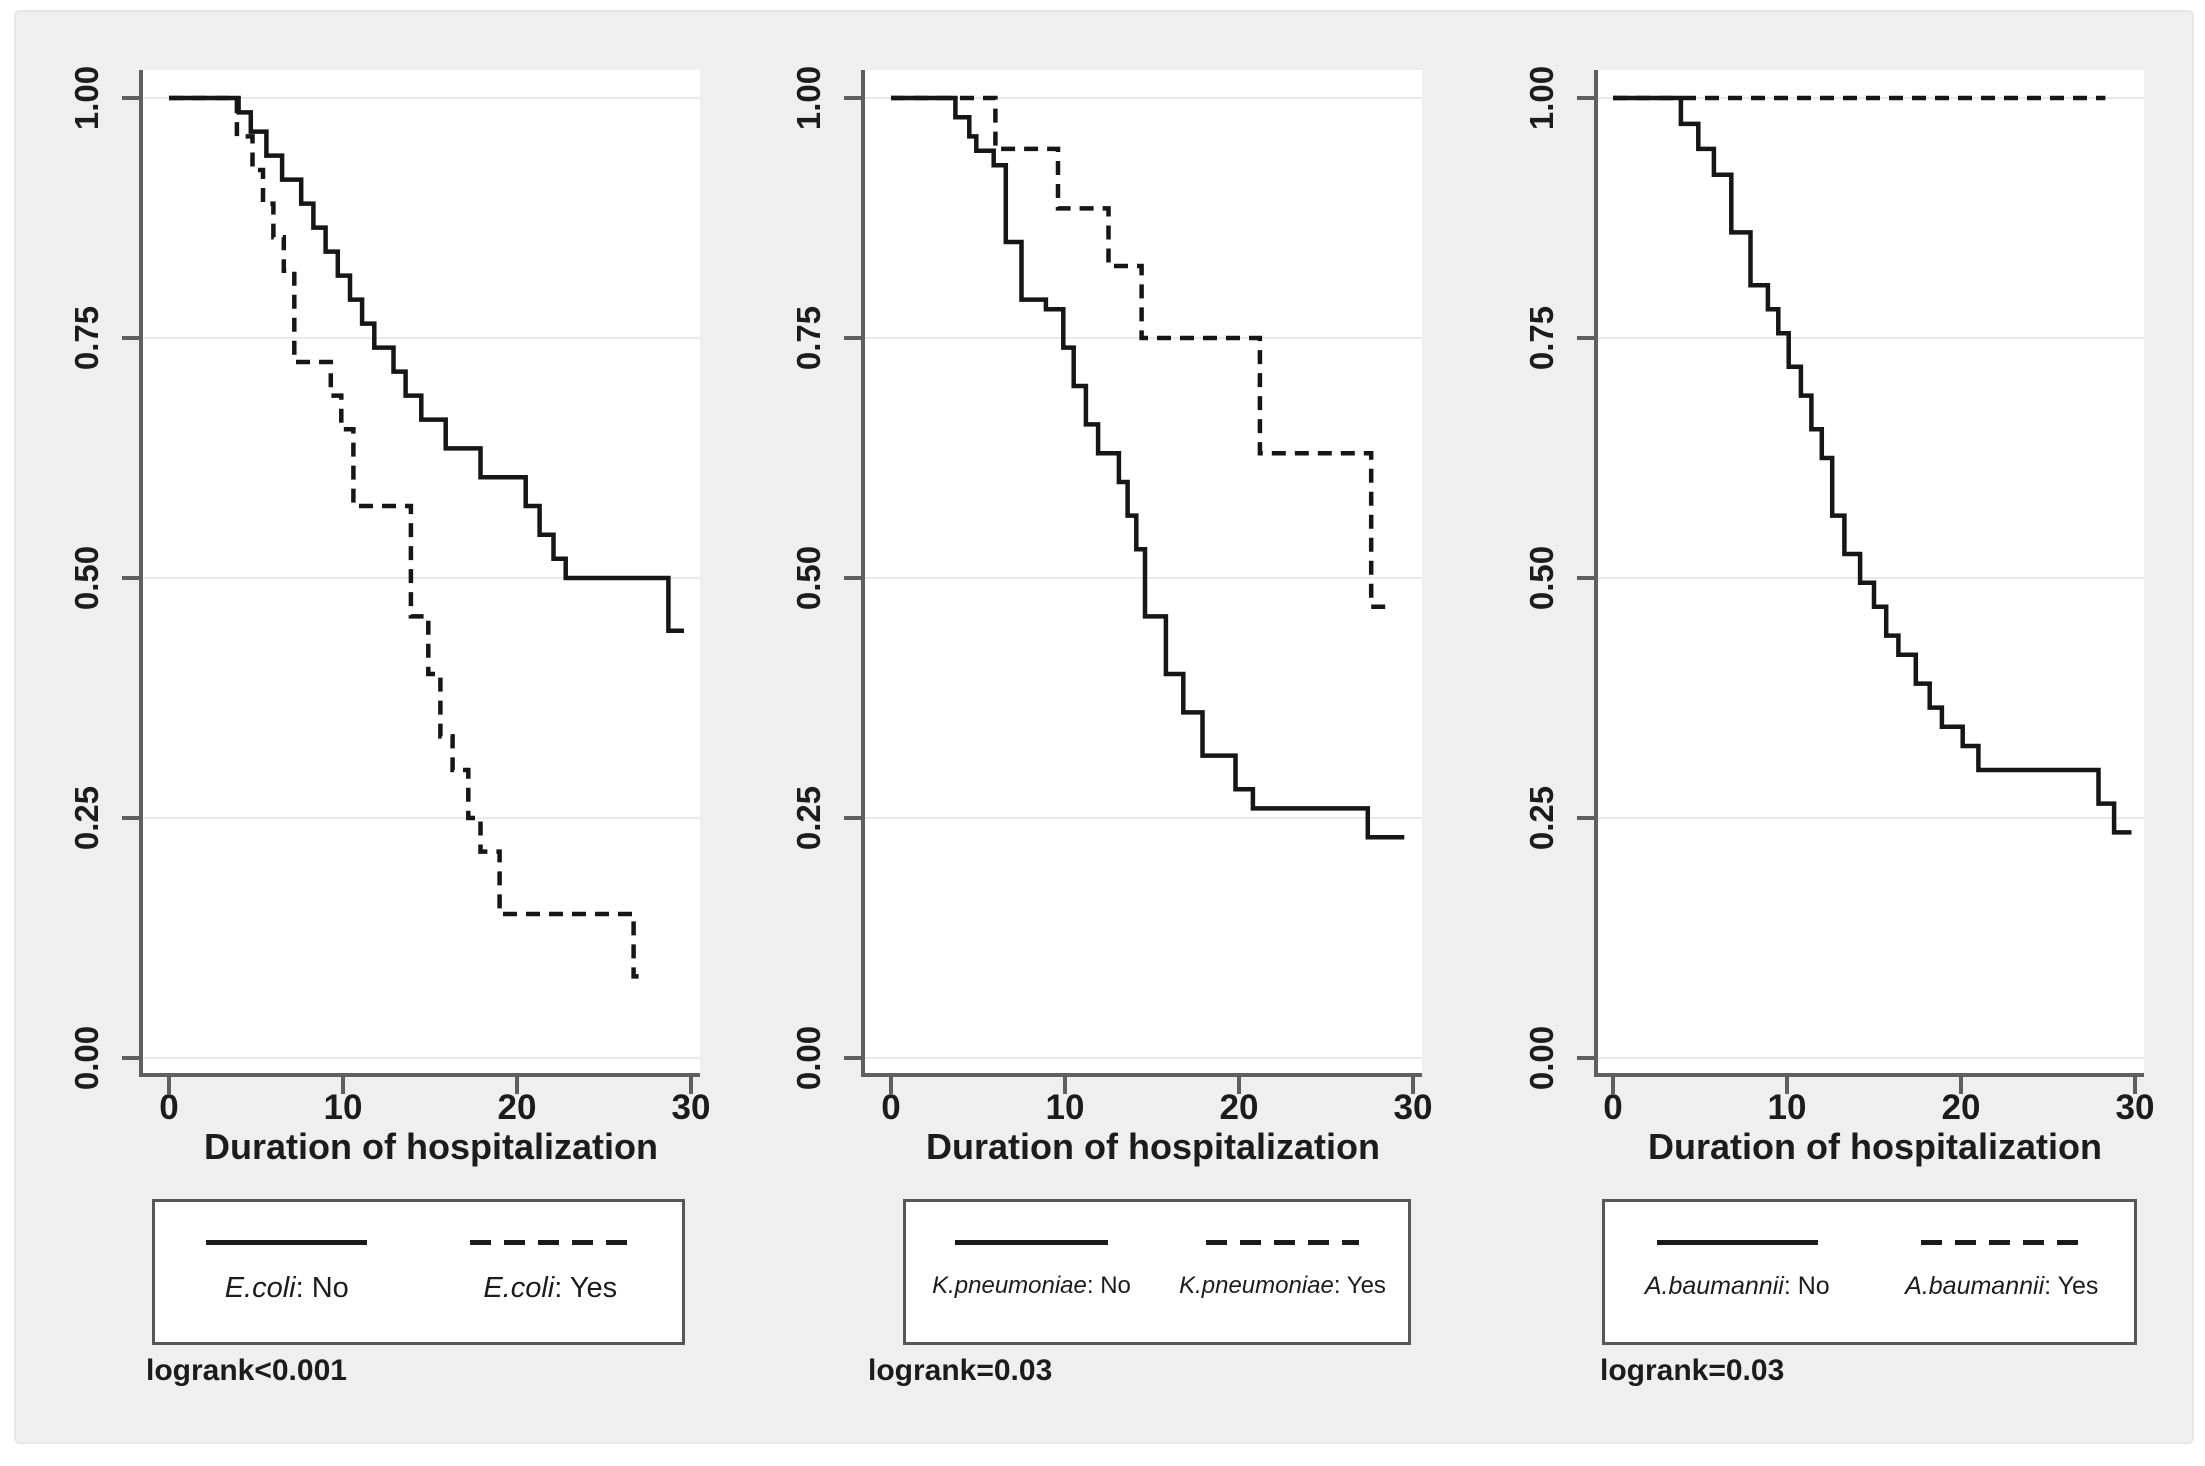 The image size is (2205, 1466). I want to click on legend-entry-yes: K.pneumoniae: Yes, so click(1282, 1272).